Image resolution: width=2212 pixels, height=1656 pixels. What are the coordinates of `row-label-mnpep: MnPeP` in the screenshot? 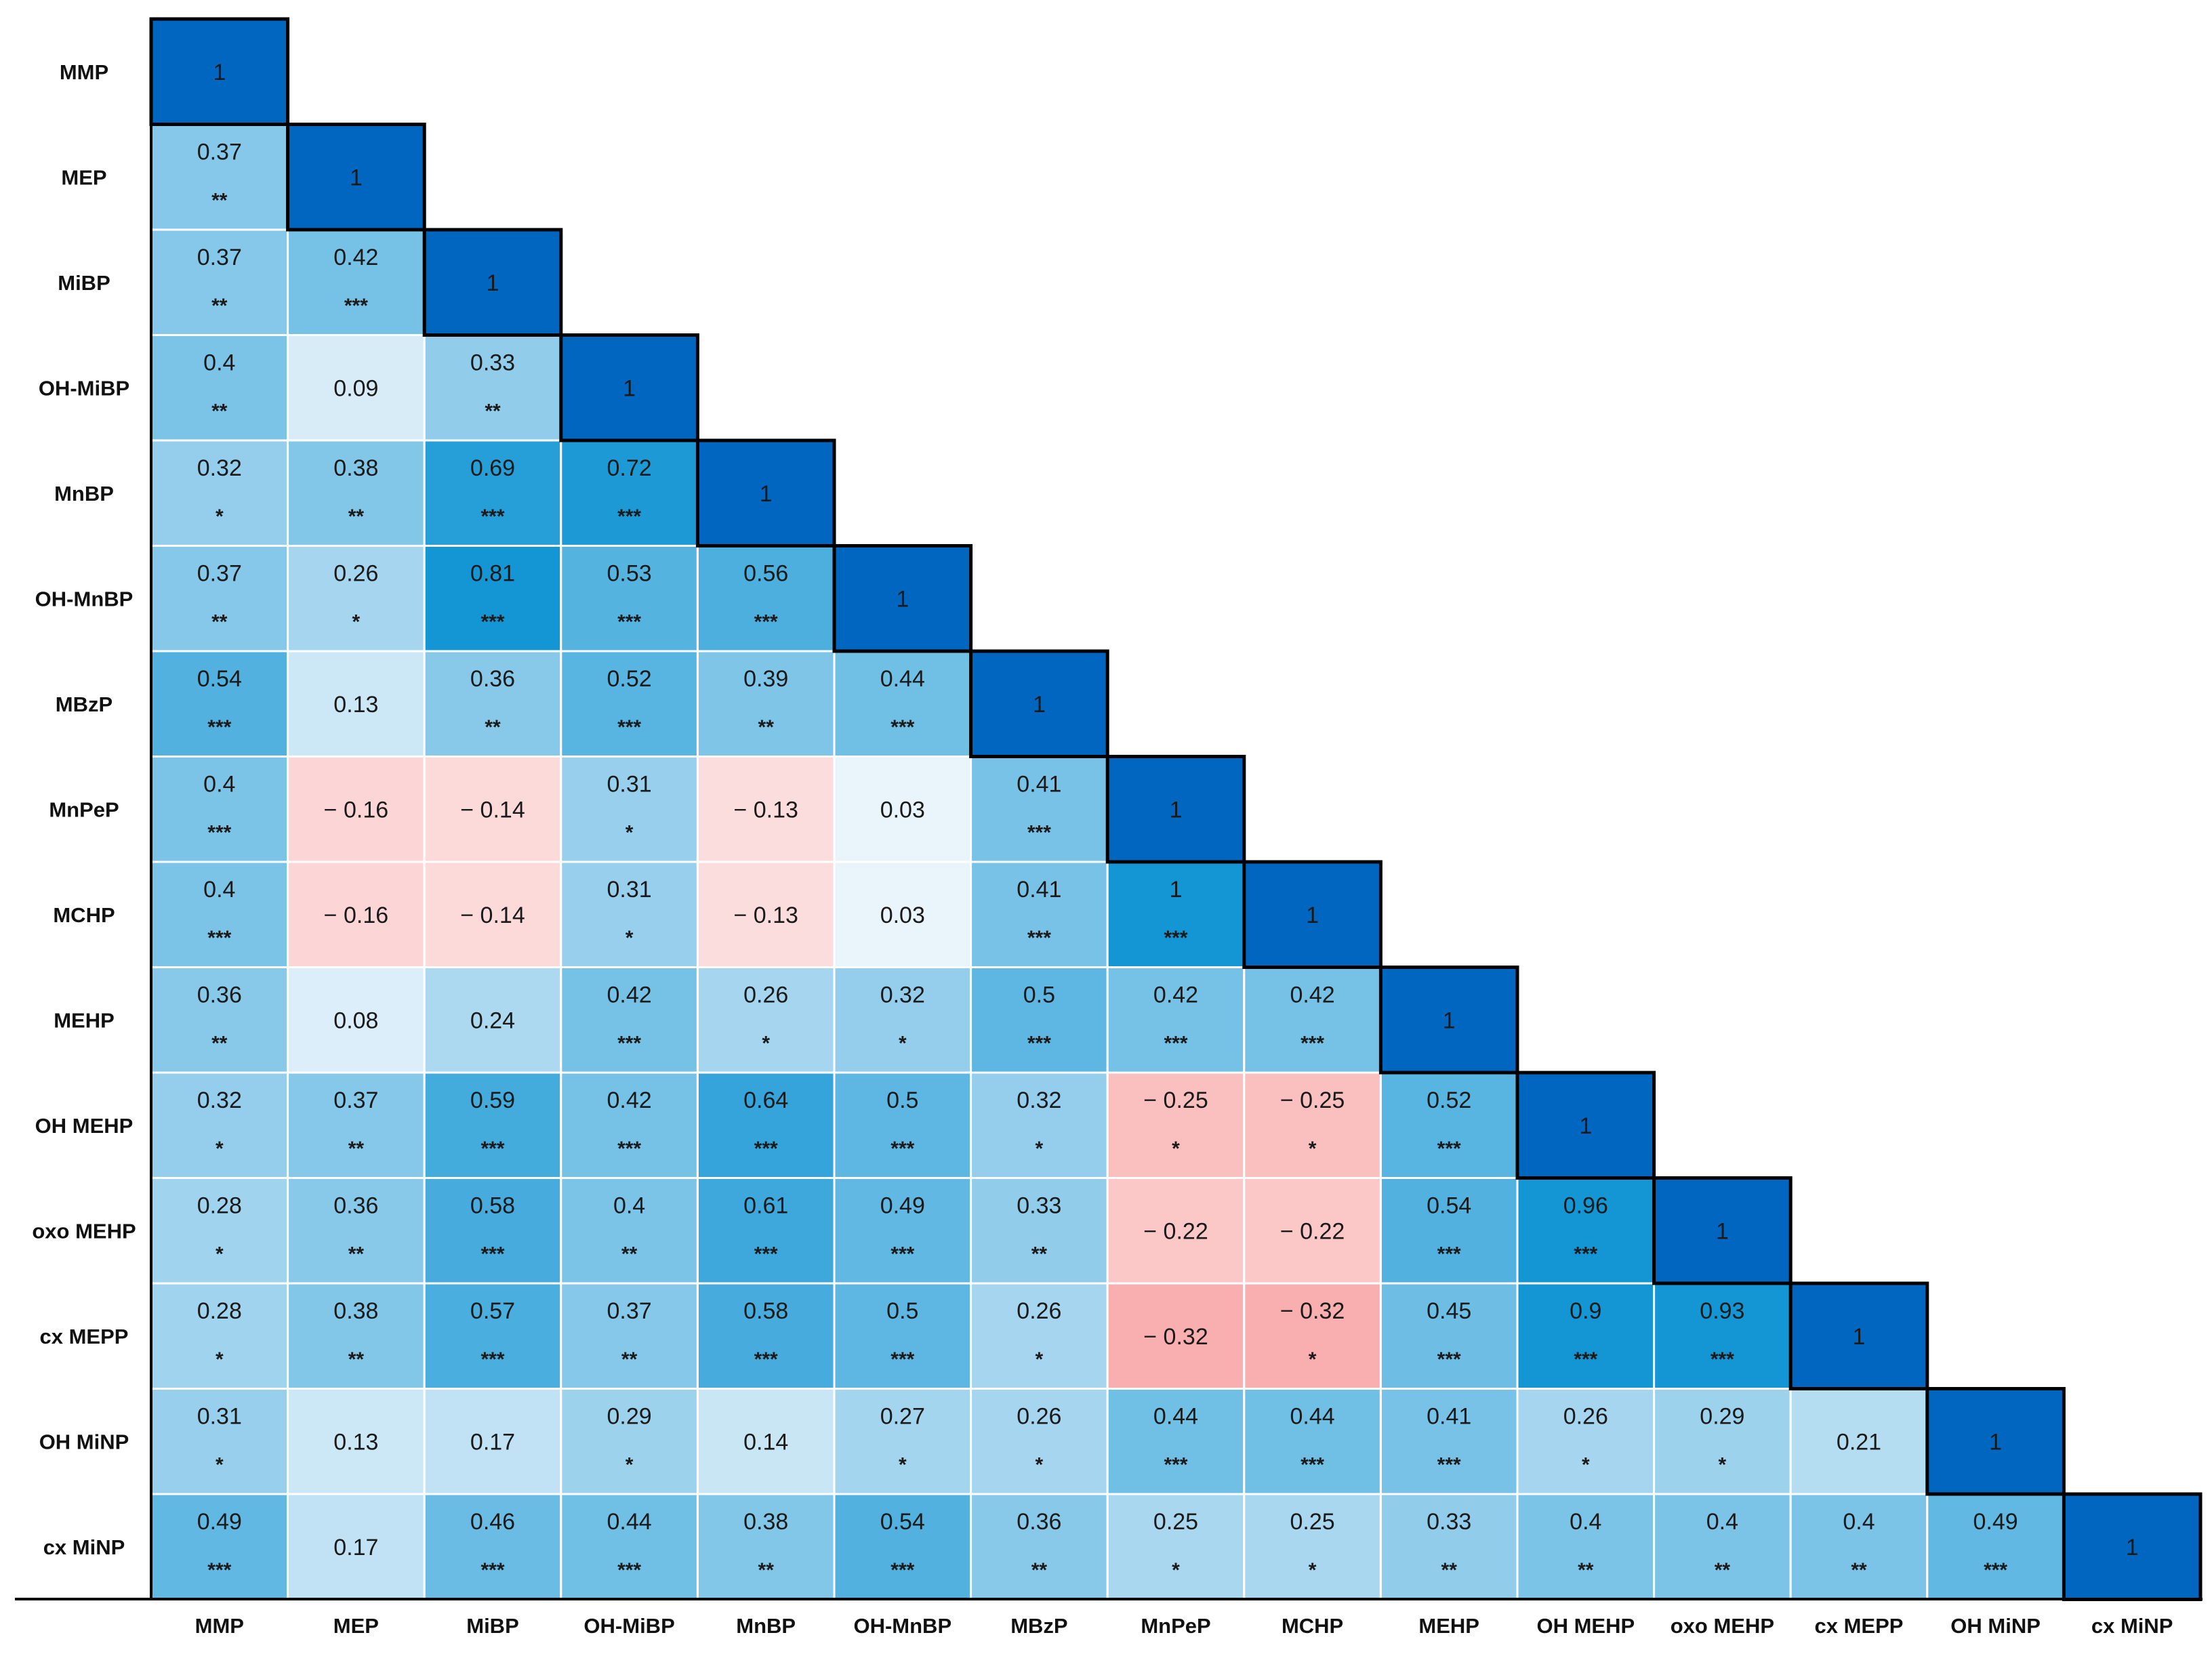 It's located at (84, 810).